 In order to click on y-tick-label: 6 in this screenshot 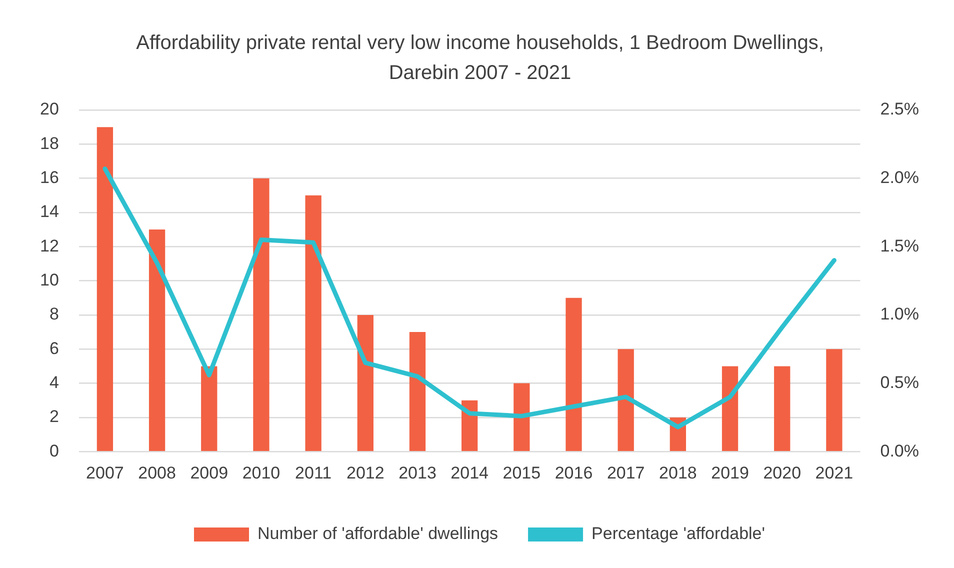, I will do `click(54, 348)`.